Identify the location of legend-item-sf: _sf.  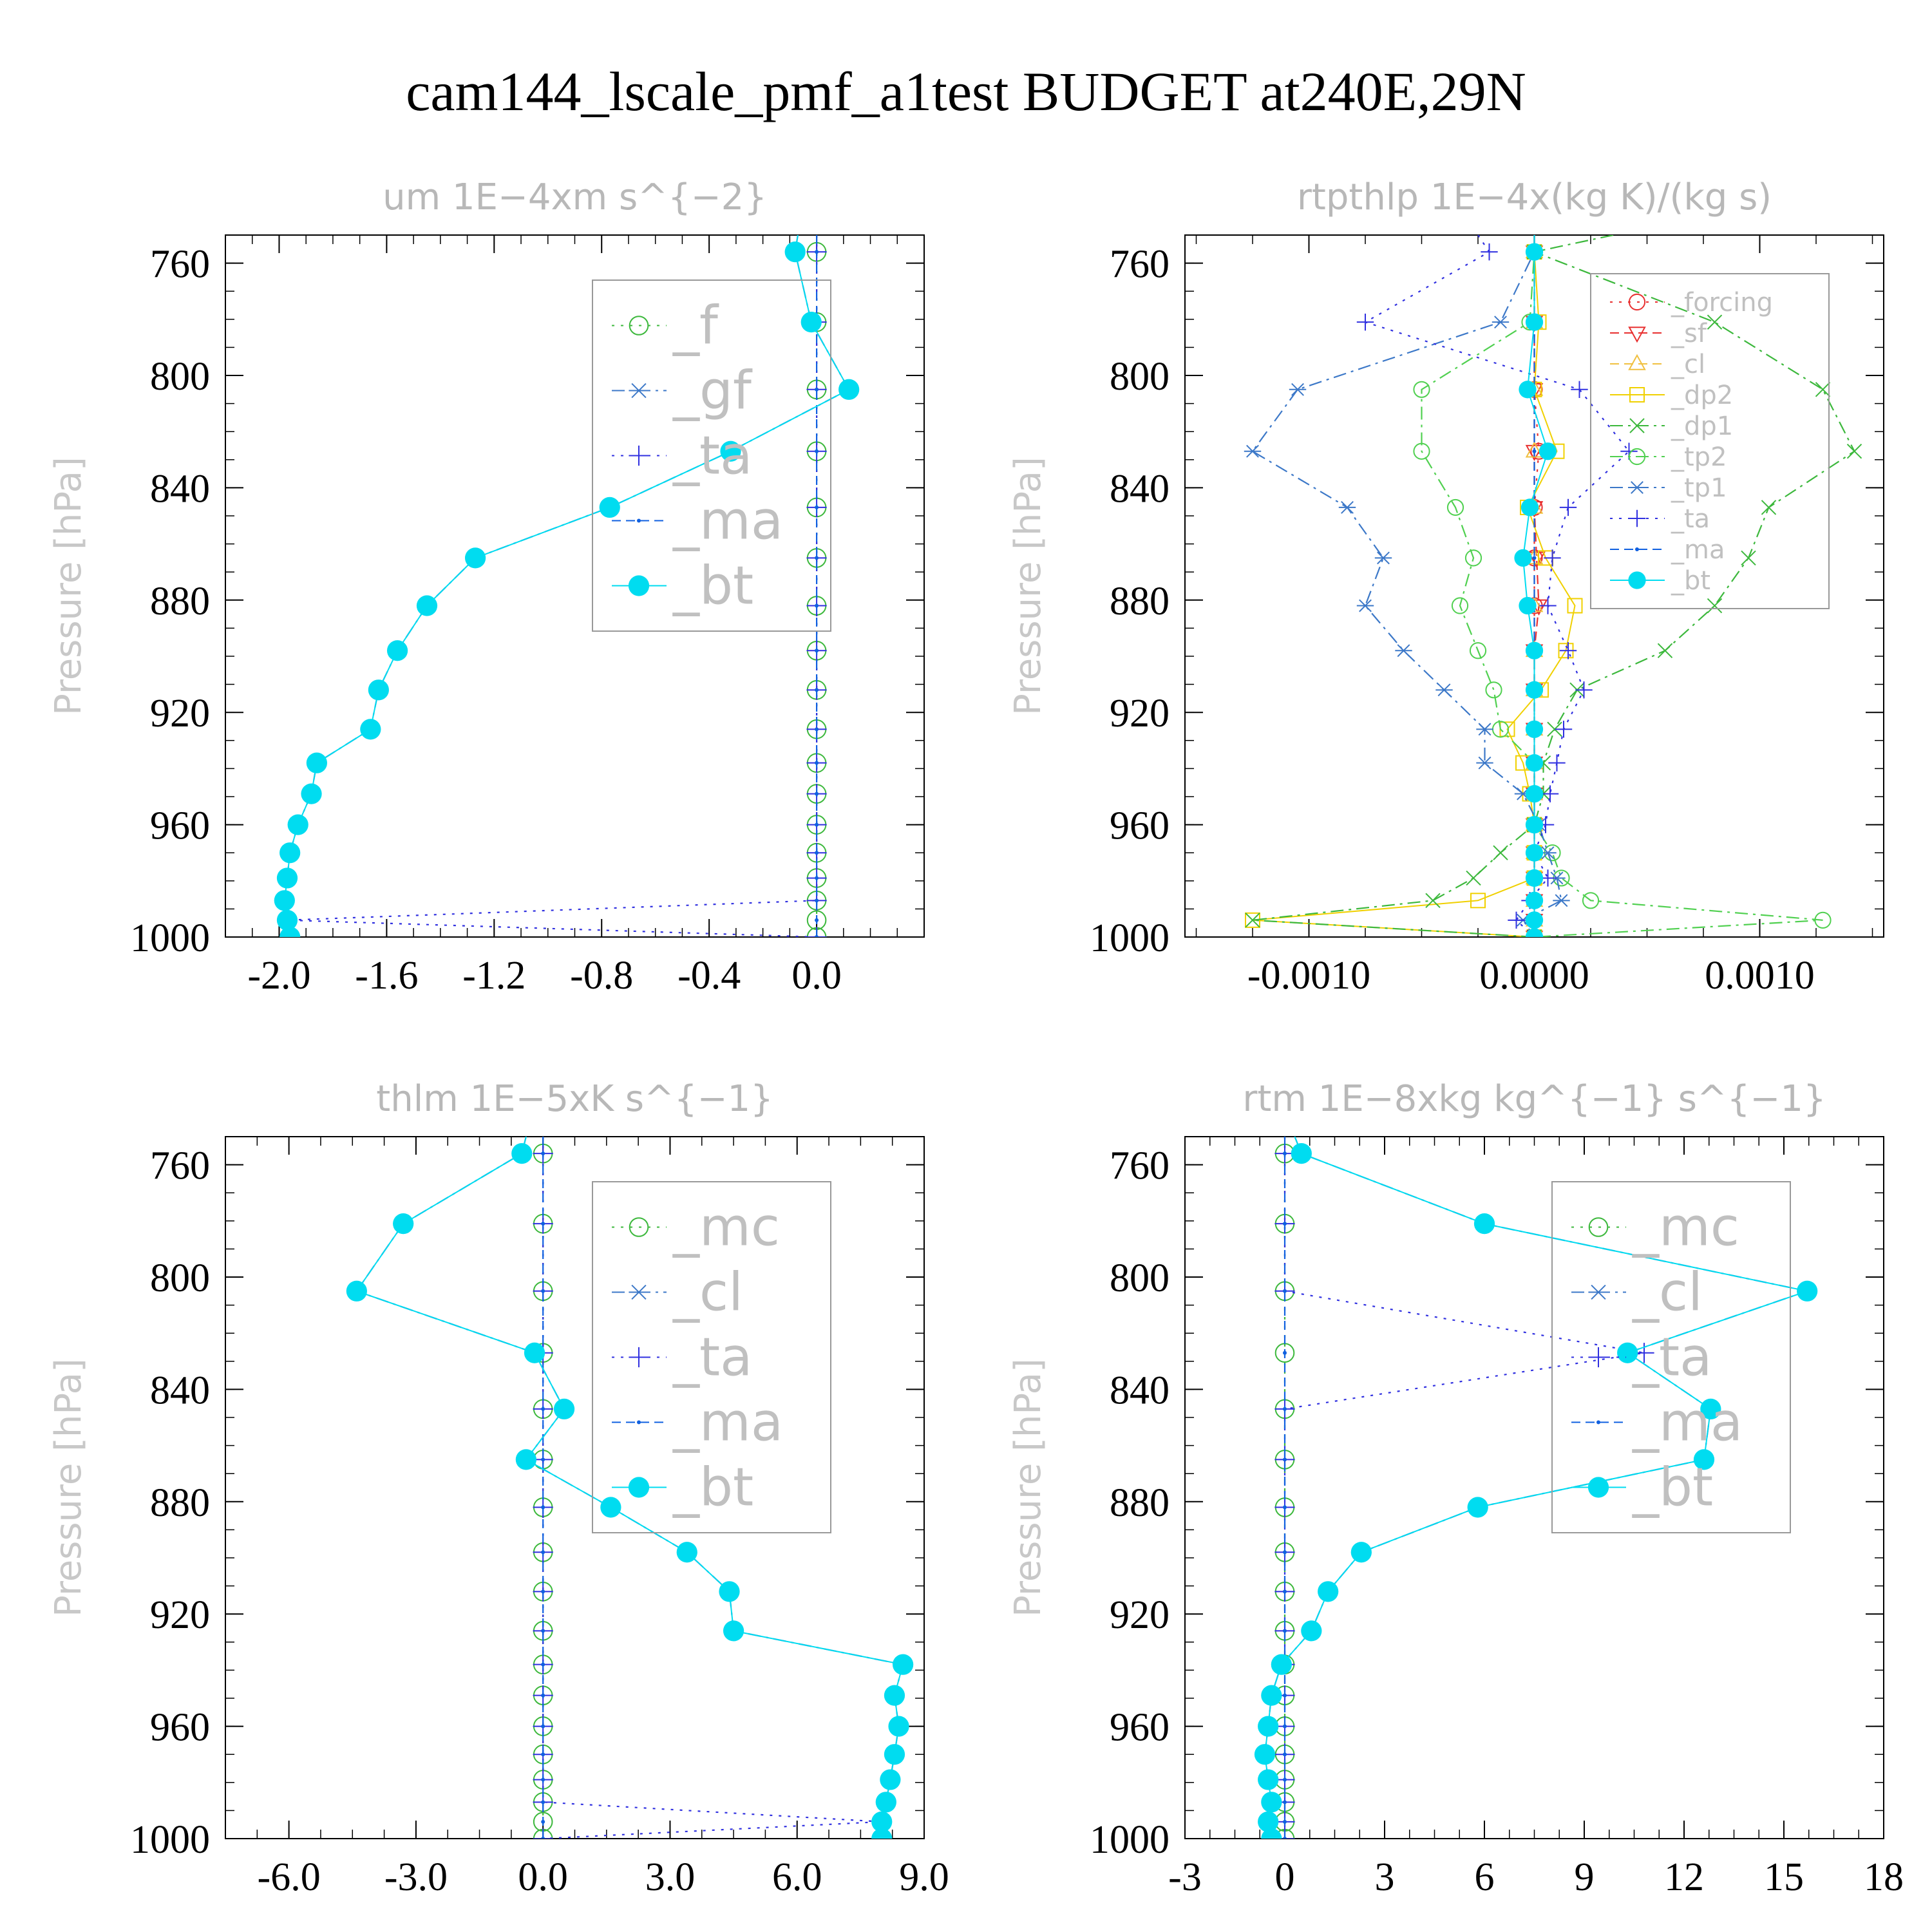
(1659, 334).